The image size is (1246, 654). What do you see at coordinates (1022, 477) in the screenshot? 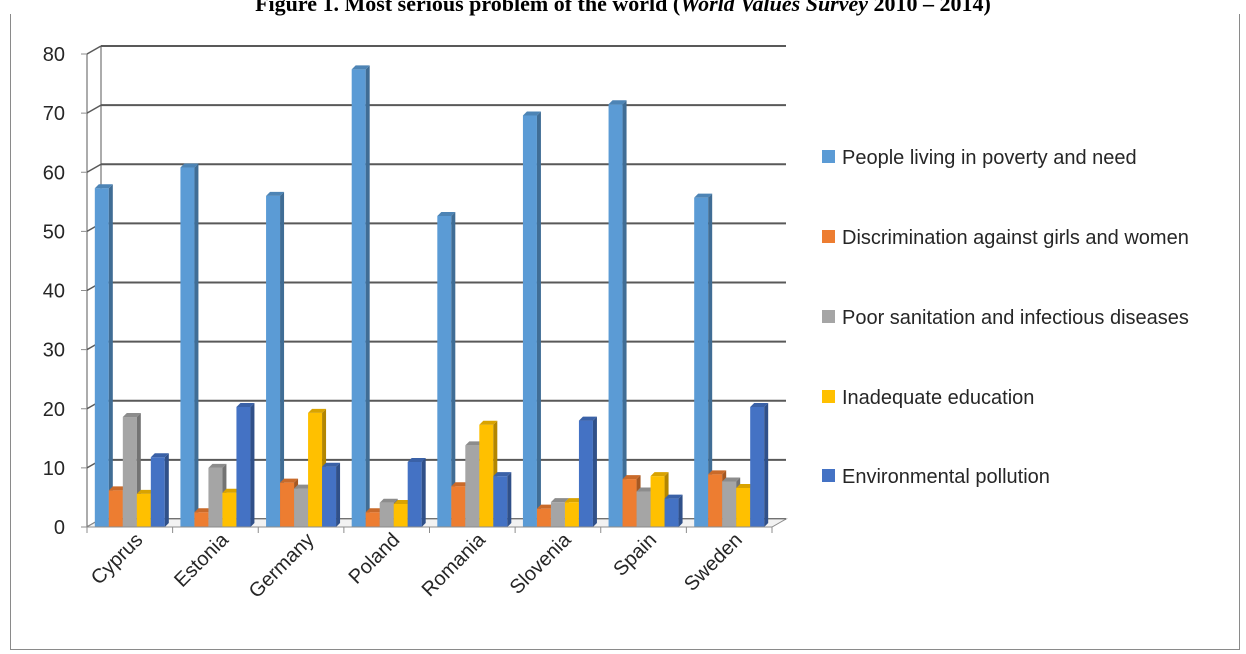
I see `legend-item: Environmental pollution` at bounding box center [1022, 477].